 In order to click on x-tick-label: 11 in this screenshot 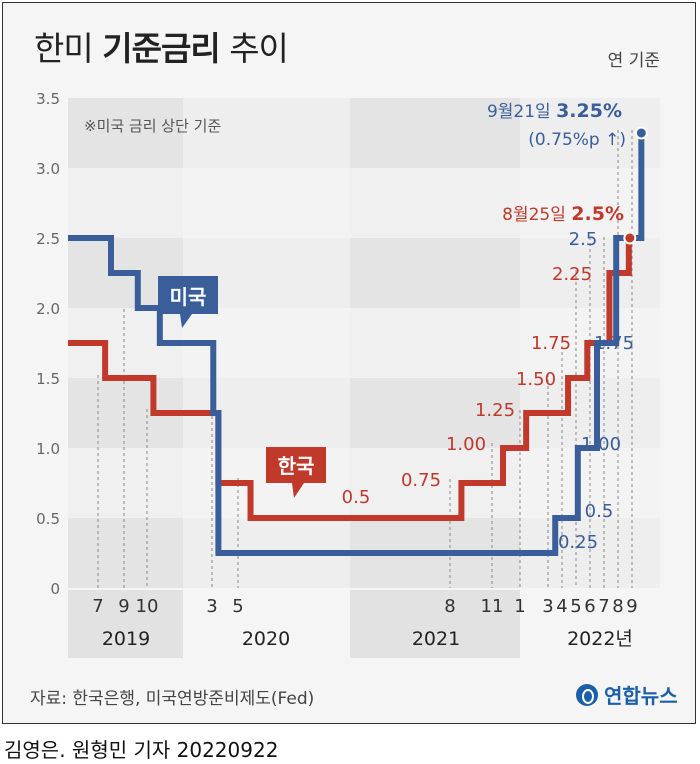, I will do `click(492, 606)`.